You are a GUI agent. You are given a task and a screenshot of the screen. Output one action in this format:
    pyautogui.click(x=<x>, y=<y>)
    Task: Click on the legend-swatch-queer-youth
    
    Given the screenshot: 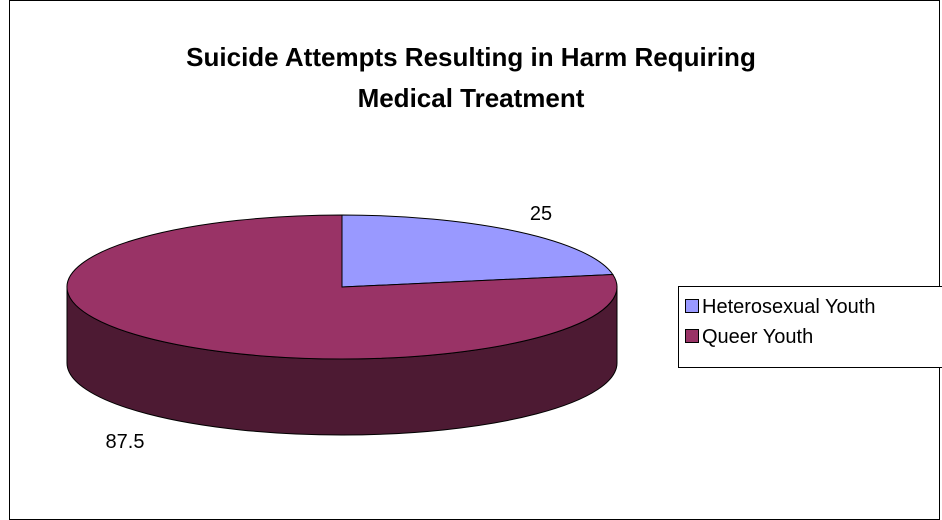 What is the action you would take?
    pyautogui.click(x=692, y=336)
    